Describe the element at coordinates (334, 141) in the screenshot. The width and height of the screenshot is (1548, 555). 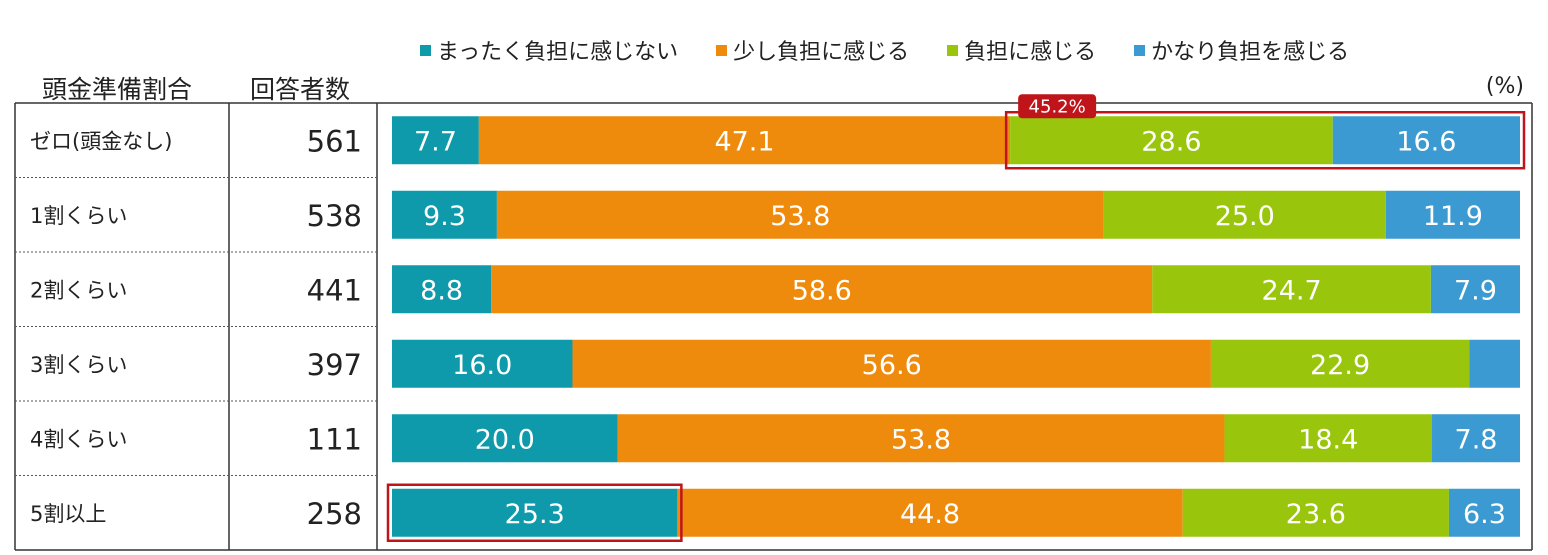
I see `respondent-count: 561` at that location.